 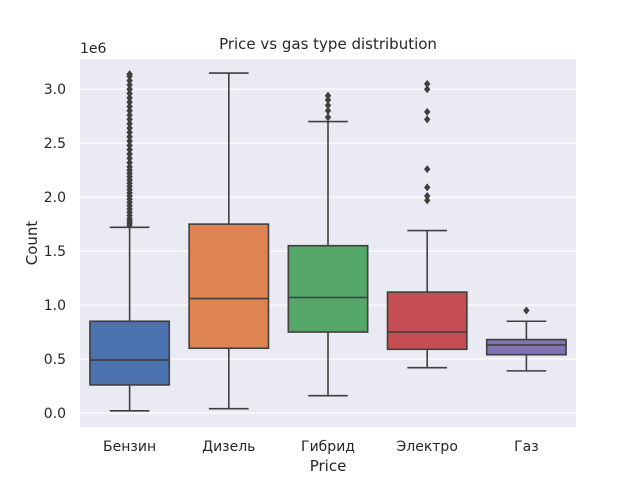 What do you see at coordinates (55, 144) in the screenshot?
I see `y-tick-label: 2.5` at bounding box center [55, 144].